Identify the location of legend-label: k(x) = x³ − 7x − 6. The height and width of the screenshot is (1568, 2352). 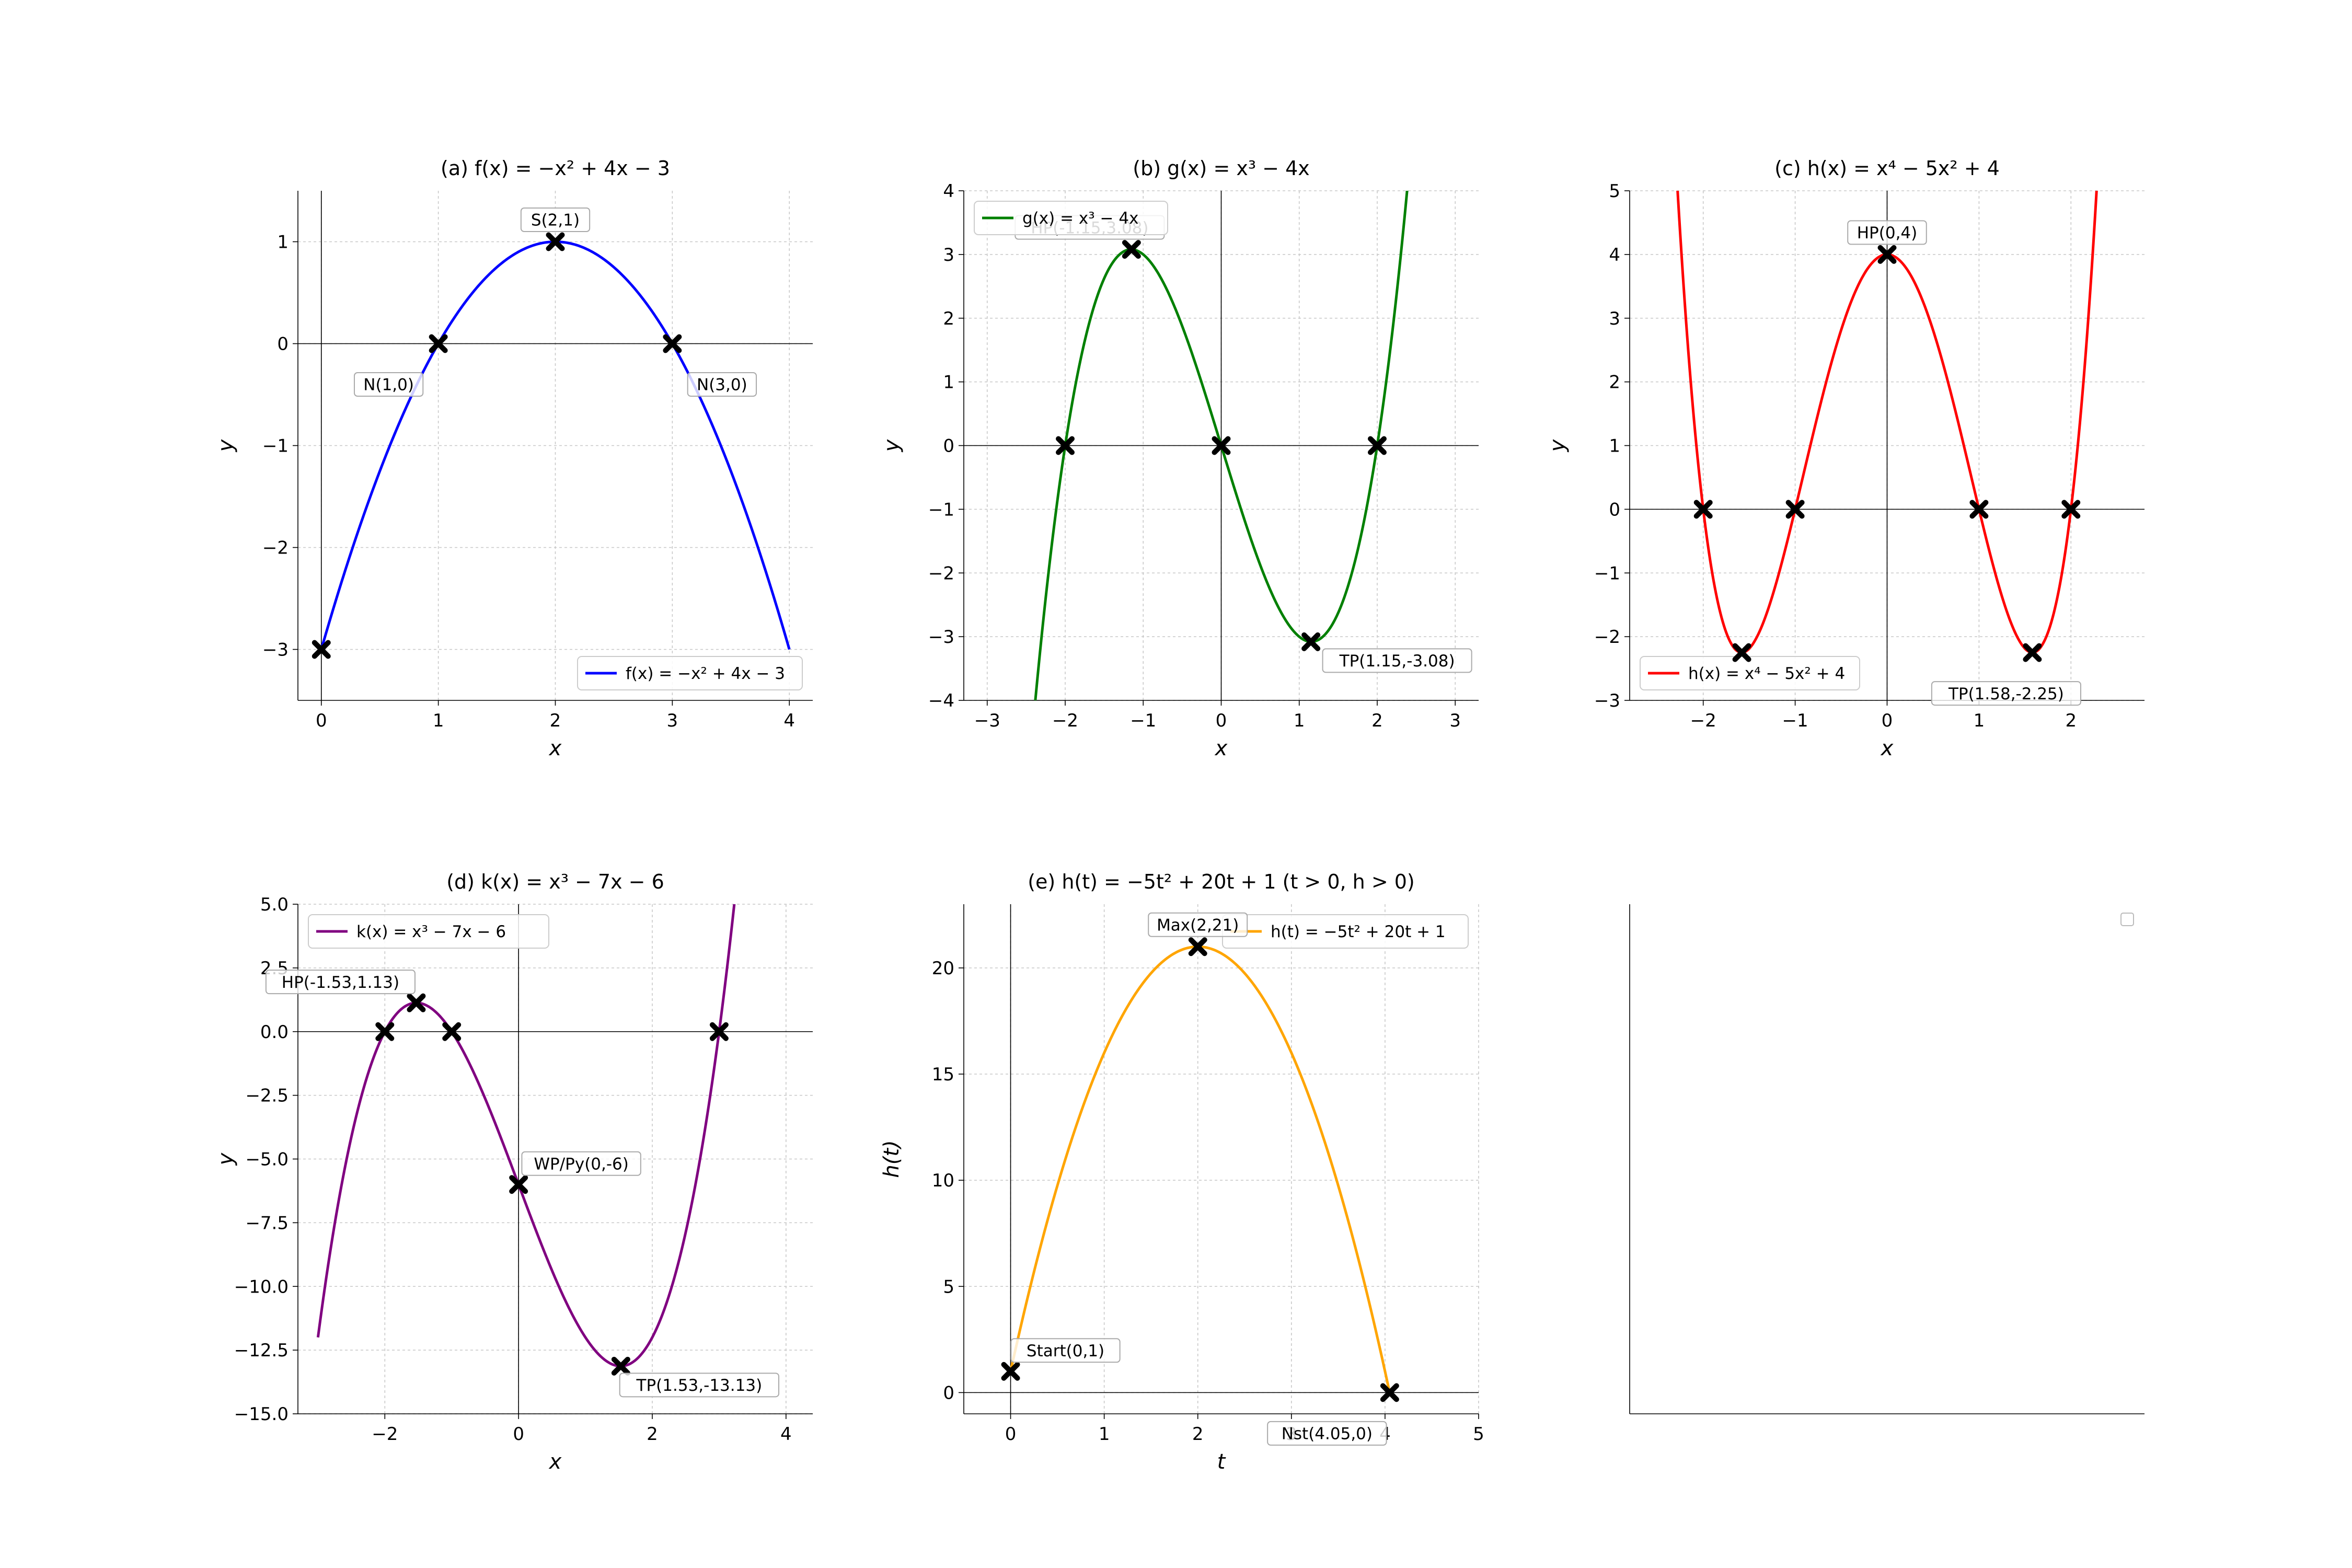
(431, 932).